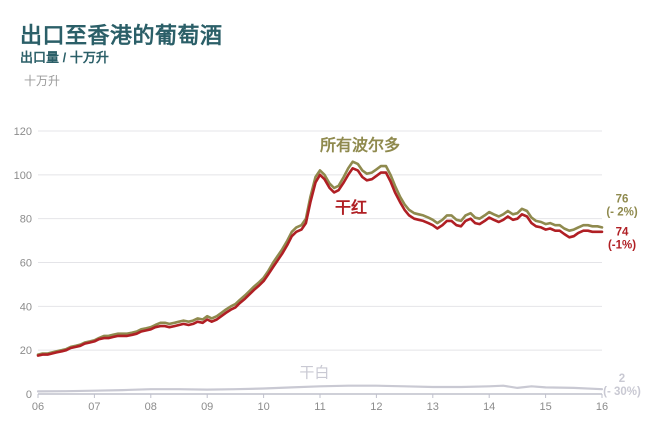 This screenshot has width=646, height=426. I want to click on page-title: 出口至香港的葡萄酒, so click(121, 35).